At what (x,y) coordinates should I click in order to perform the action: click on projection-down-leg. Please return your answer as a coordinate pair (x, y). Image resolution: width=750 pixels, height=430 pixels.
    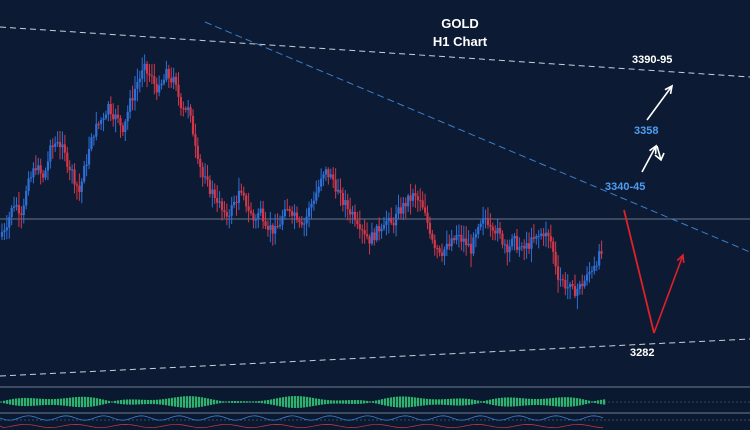
    Looking at the image, I should click on (639, 271).